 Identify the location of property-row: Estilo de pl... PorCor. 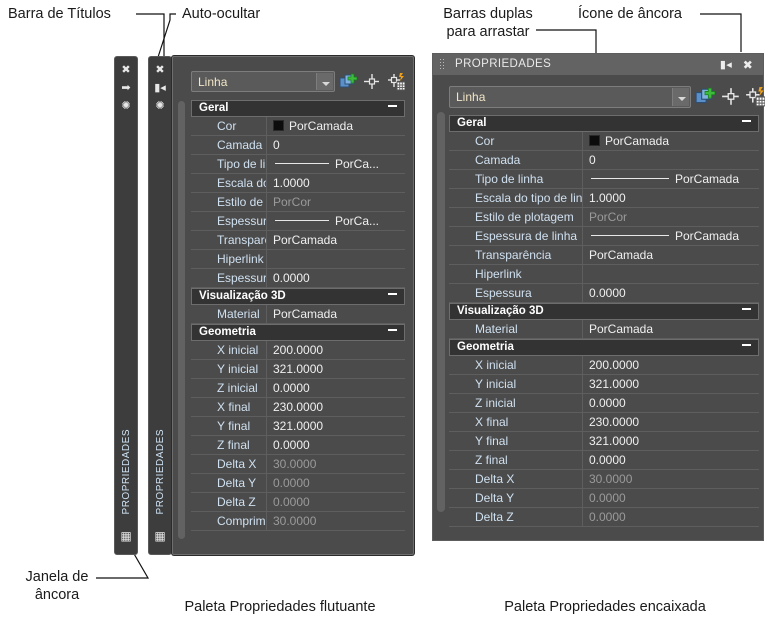
(298, 202).